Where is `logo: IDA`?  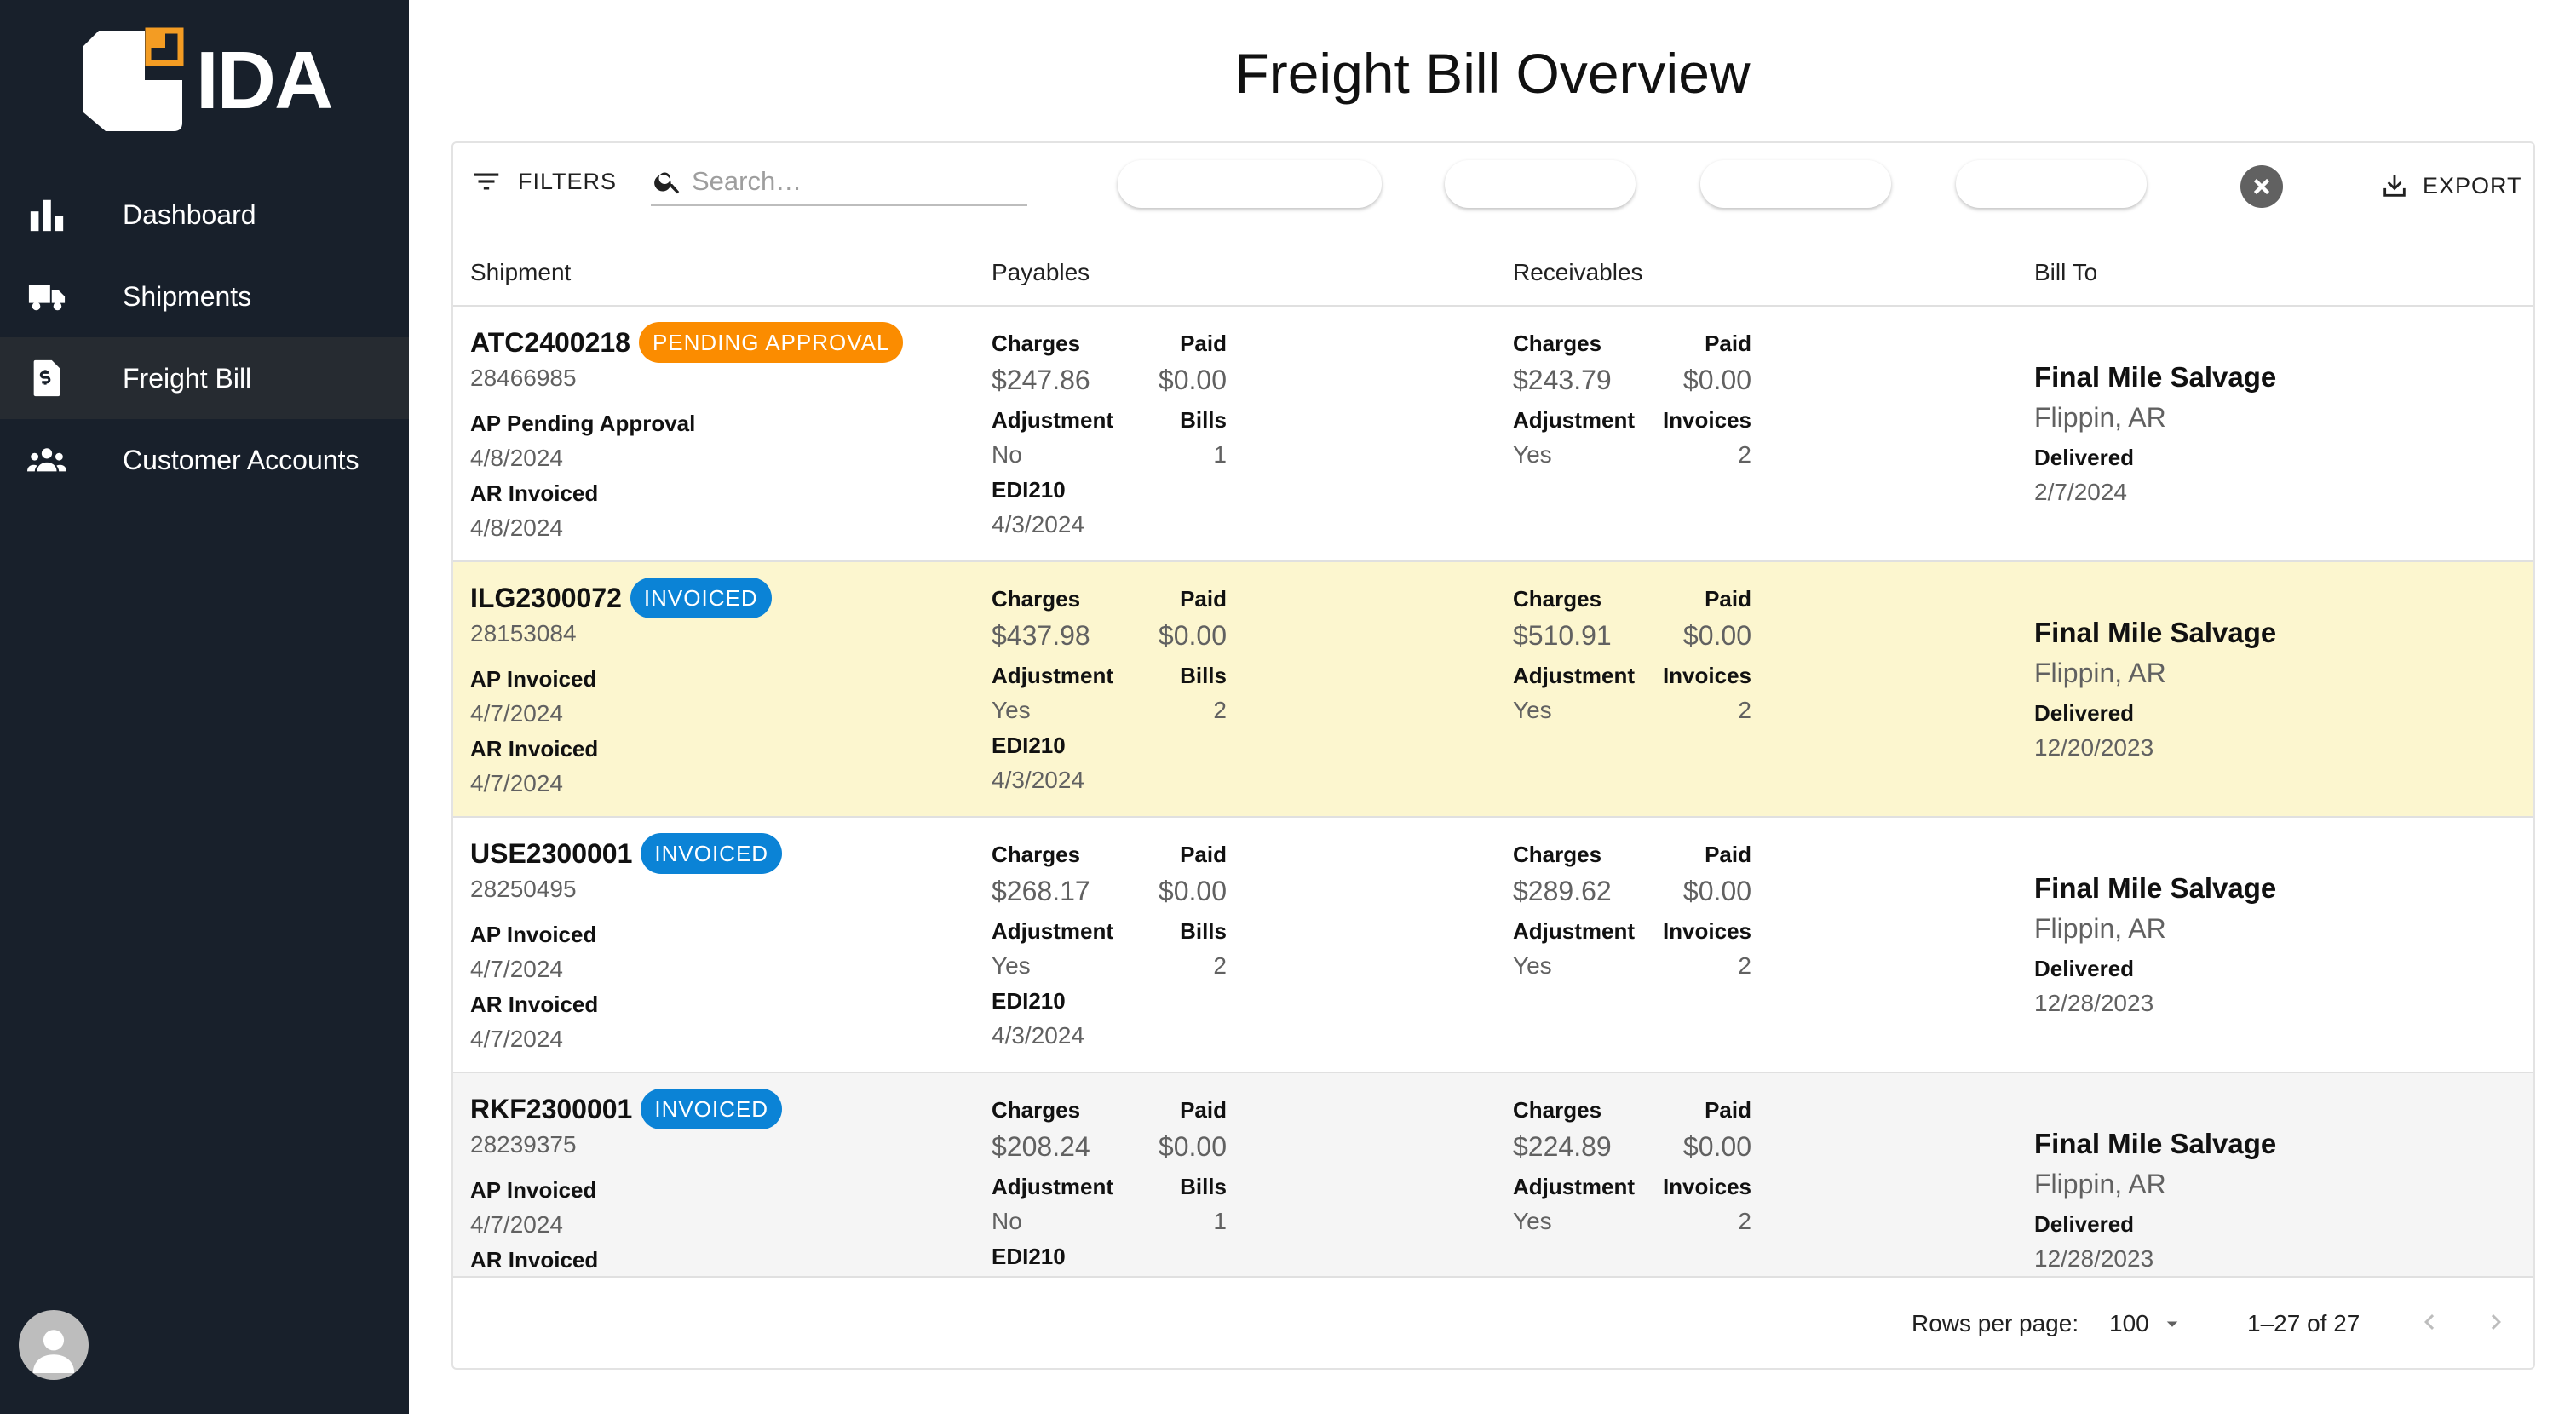
logo: IDA is located at coordinates (207, 81).